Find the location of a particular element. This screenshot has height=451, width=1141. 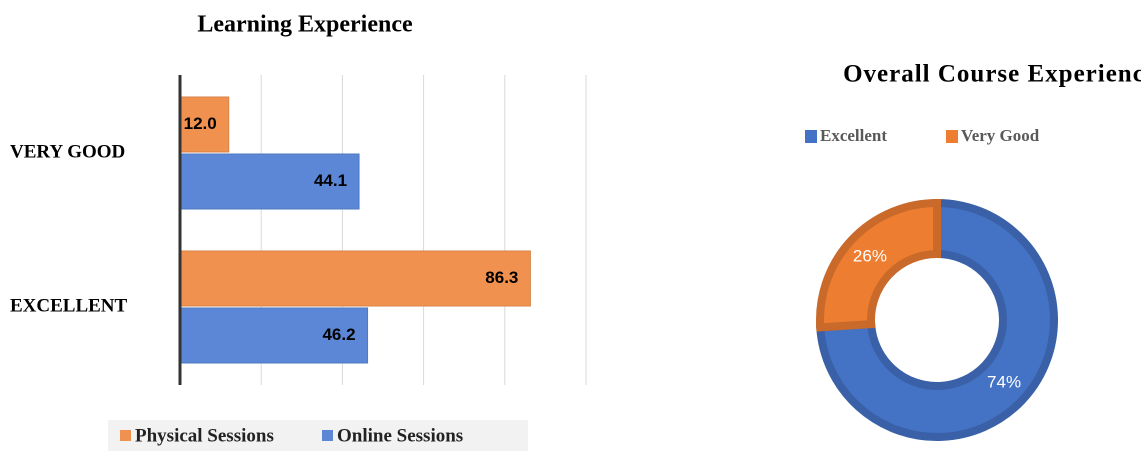

donut-slice-face is located at coordinates (882, 269).